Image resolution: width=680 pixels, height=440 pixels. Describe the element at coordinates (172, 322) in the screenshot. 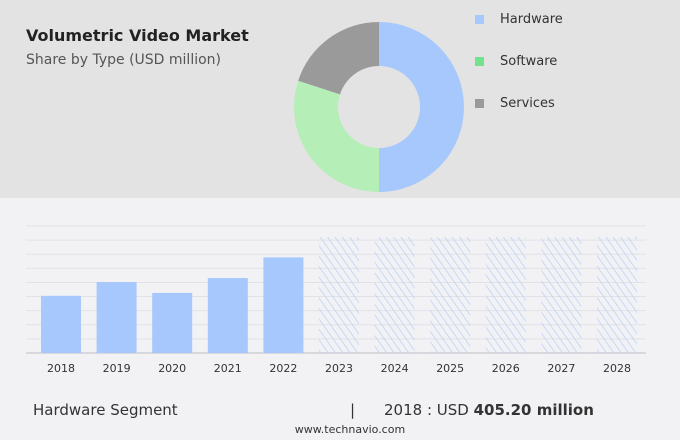

I see `bar-2020` at that location.